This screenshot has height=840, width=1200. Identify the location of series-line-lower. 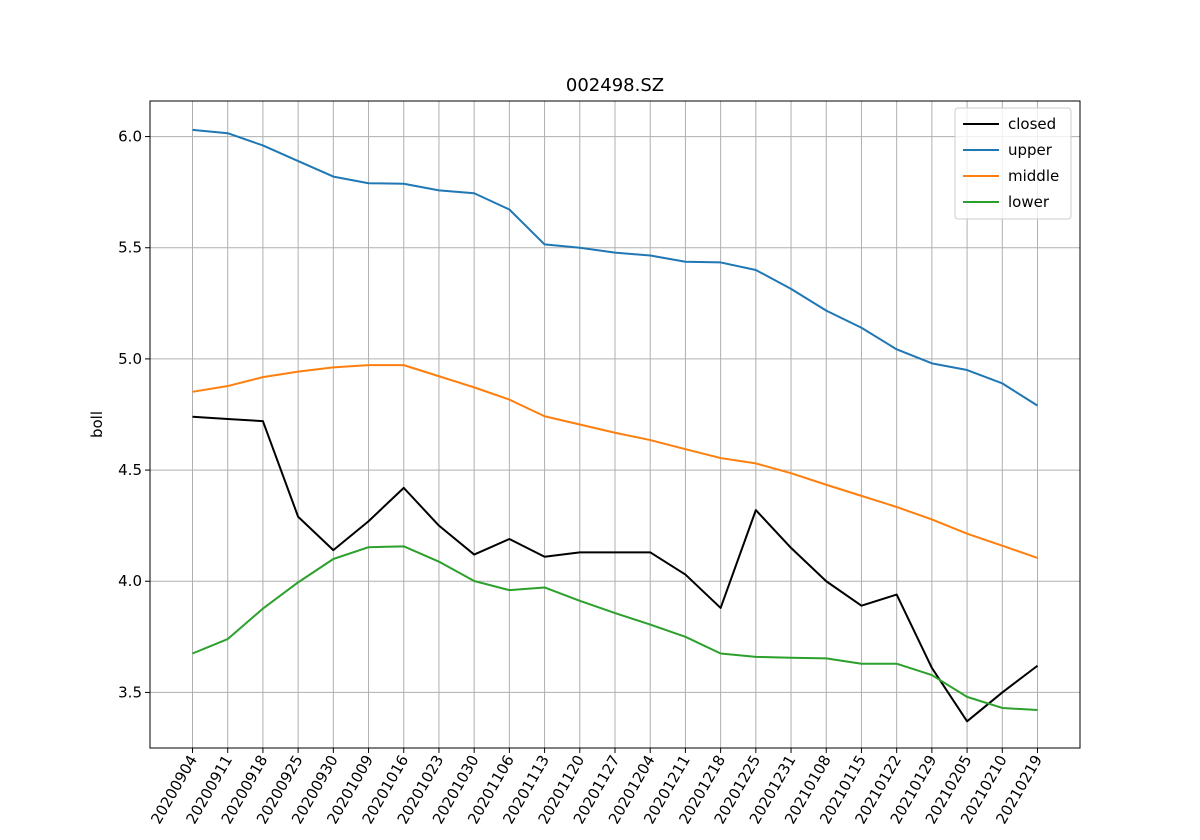
(615, 628).